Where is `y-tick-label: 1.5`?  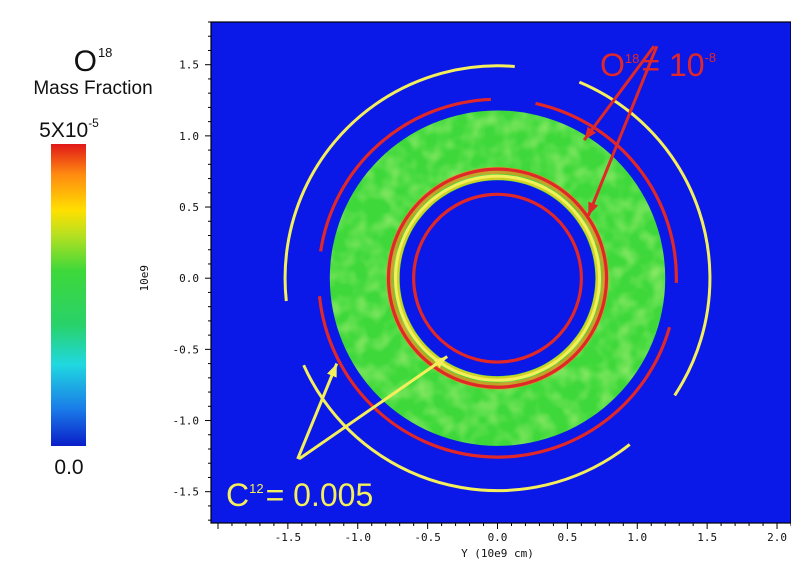
y-tick-label: 1.5 is located at coordinates (189, 65).